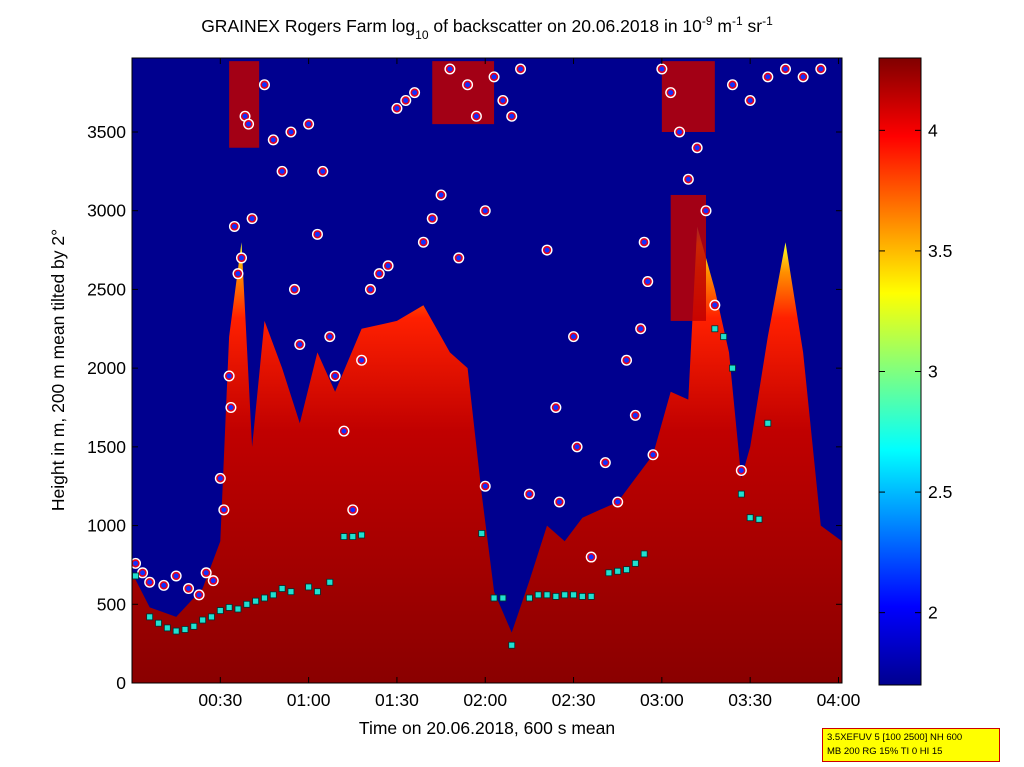 This screenshot has height=767, width=1024. What do you see at coordinates (111, 604) in the screenshot?
I see `y-tick-label: 500` at bounding box center [111, 604].